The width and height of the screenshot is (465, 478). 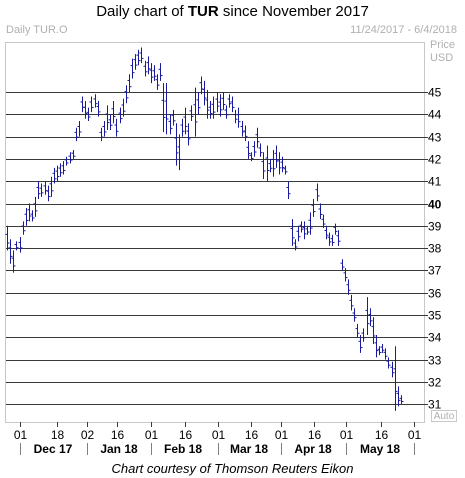 What do you see at coordinates (58, 435) in the screenshot?
I see `x-tick-label: 18` at bounding box center [58, 435].